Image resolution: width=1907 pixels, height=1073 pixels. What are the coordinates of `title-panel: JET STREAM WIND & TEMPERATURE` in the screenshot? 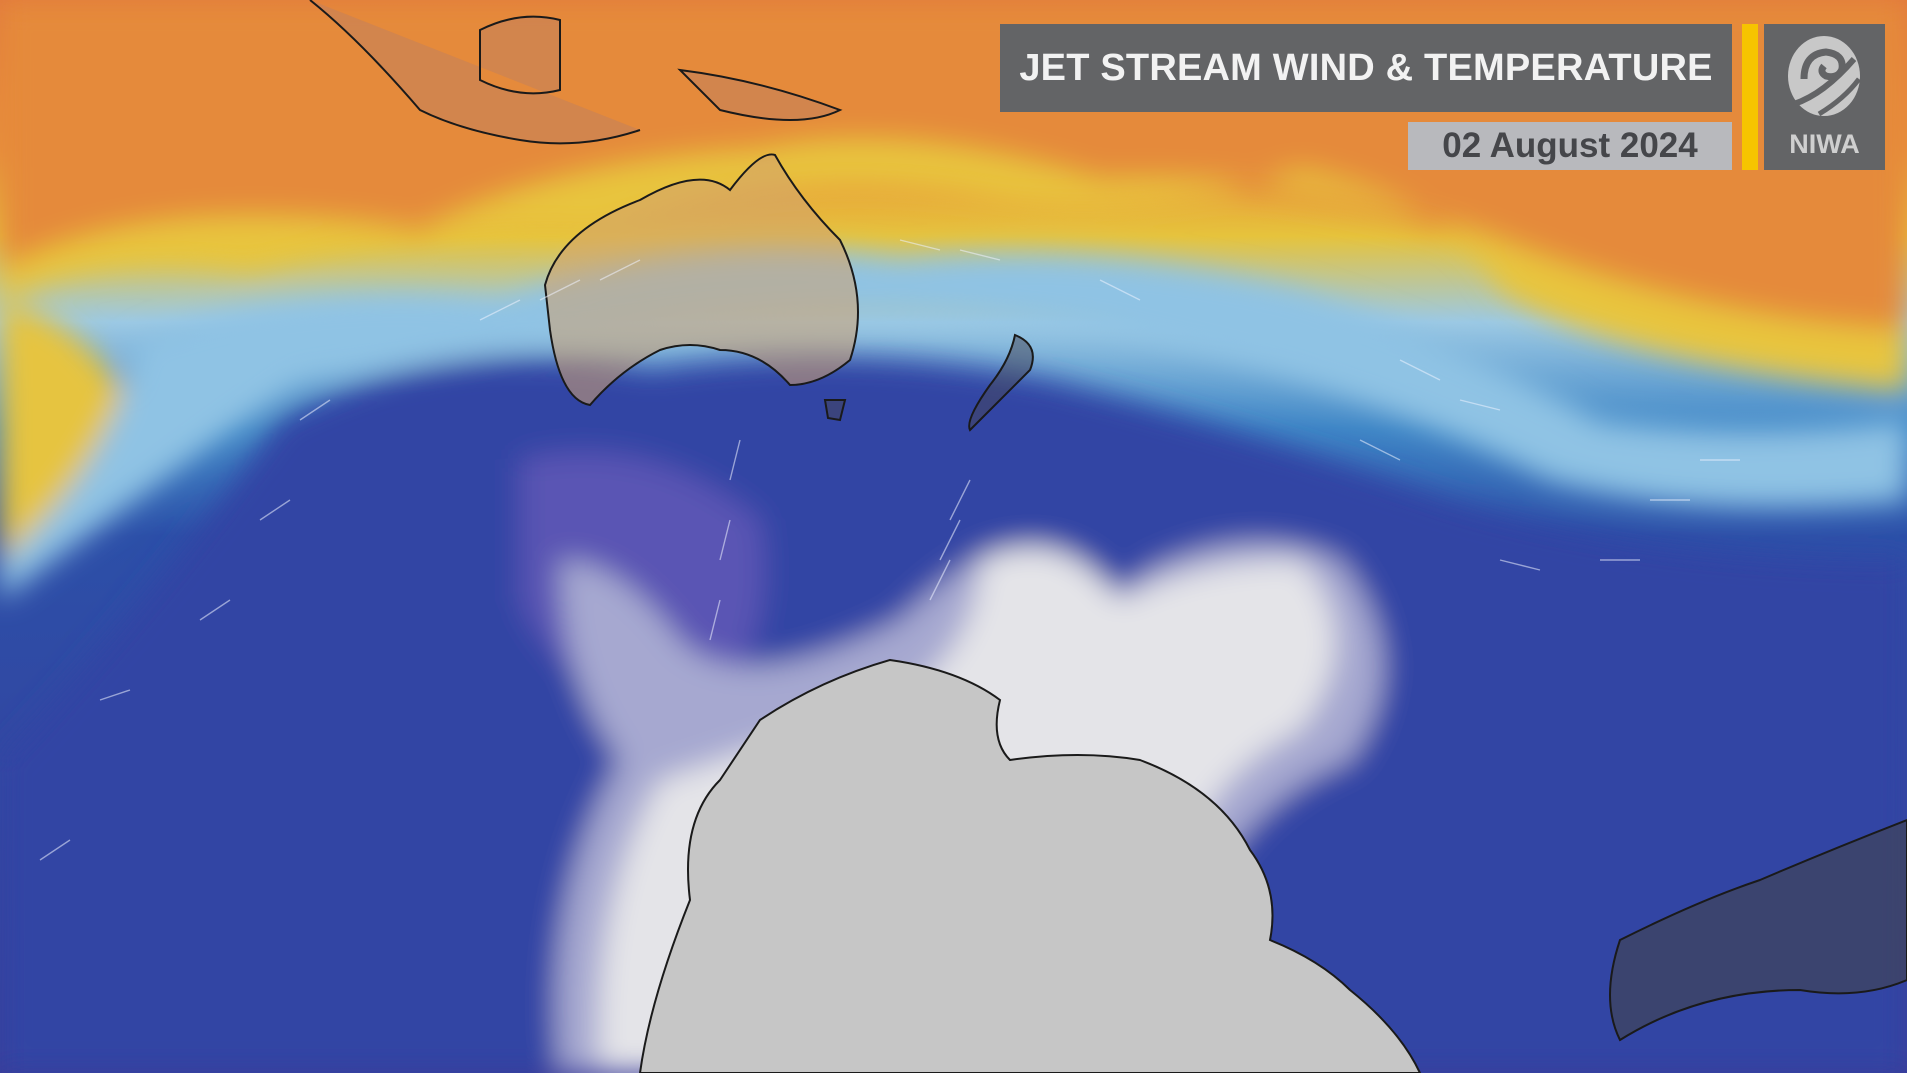 It's located at (1366, 68).